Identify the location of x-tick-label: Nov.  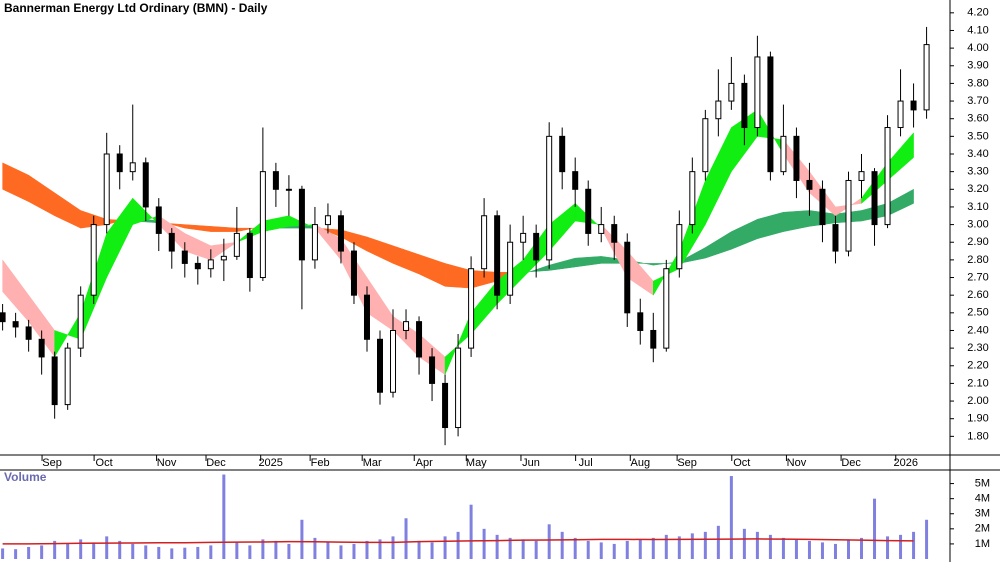
(167, 463).